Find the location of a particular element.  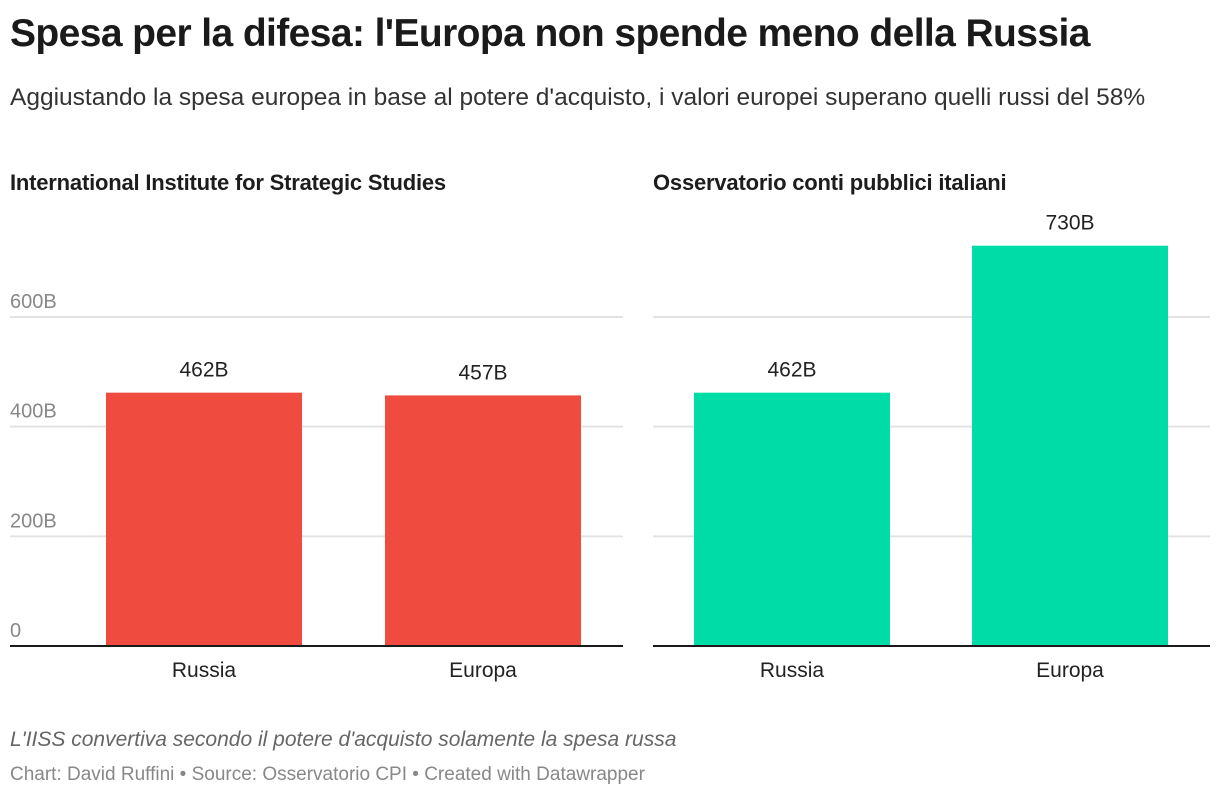

y-tick-label: 0 is located at coordinates (15, 631).